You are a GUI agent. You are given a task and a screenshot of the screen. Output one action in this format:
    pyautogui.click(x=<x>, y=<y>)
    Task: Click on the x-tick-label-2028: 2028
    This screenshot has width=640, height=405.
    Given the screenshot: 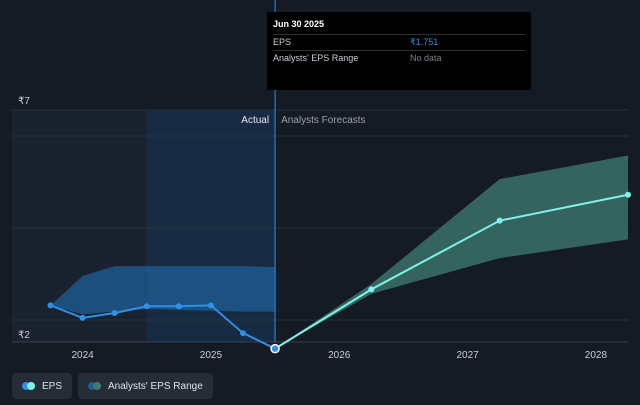 What is the action you would take?
    pyautogui.click(x=596, y=355)
    